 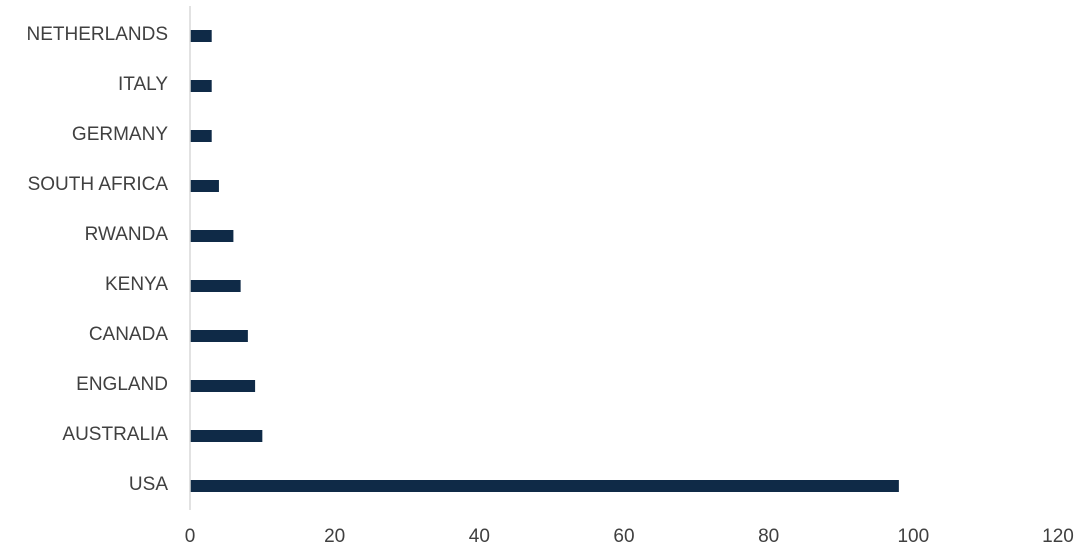 I want to click on x-tick-label-100: 100, so click(x=913, y=536).